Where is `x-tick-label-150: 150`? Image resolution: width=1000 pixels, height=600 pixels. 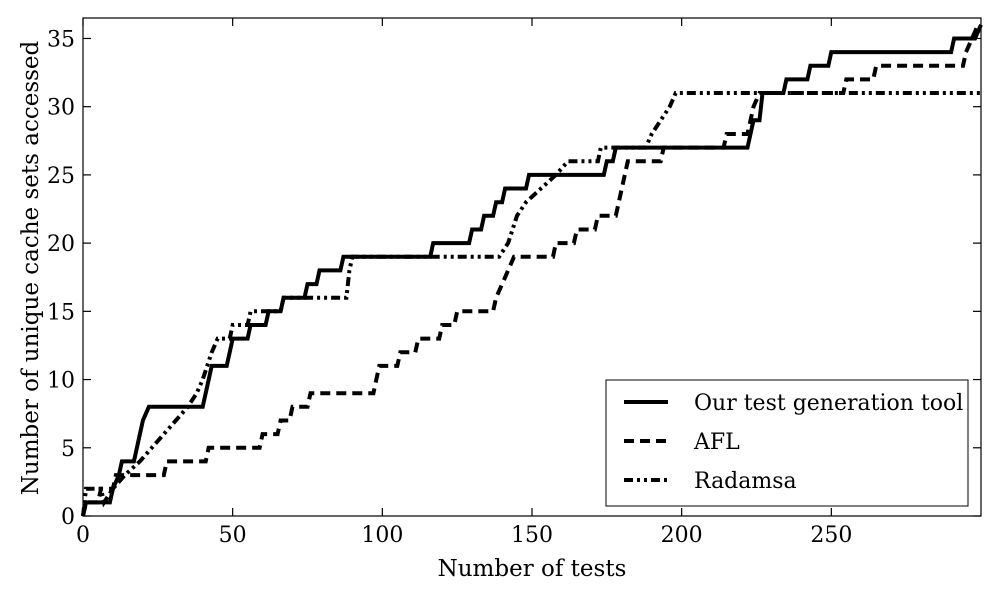 x-tick-label-150: 150 is located at coordinates (532, 535).